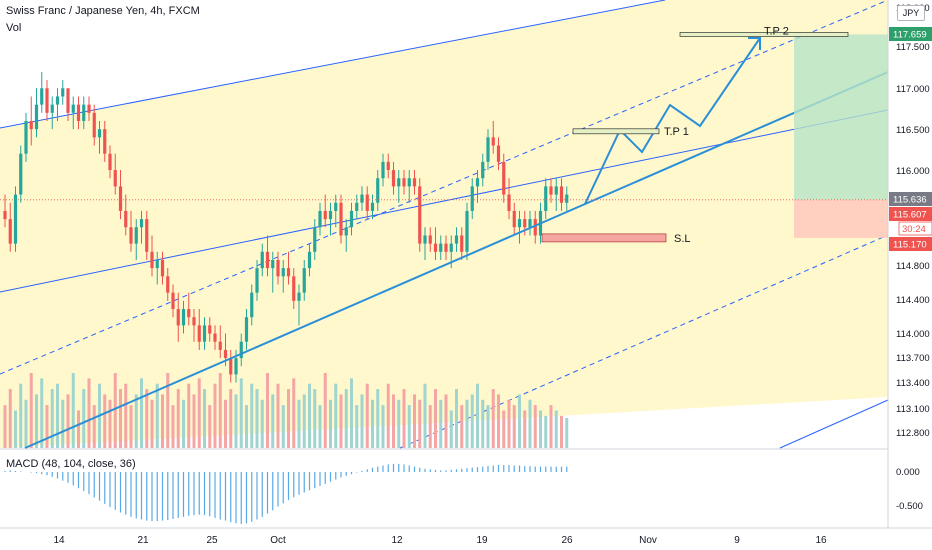 This screenshot has width=932, height=550. What do you see at coordinates (911, 13) in the screenshot?
I see `currency-button: JPY` at bounding box center [911, 13].